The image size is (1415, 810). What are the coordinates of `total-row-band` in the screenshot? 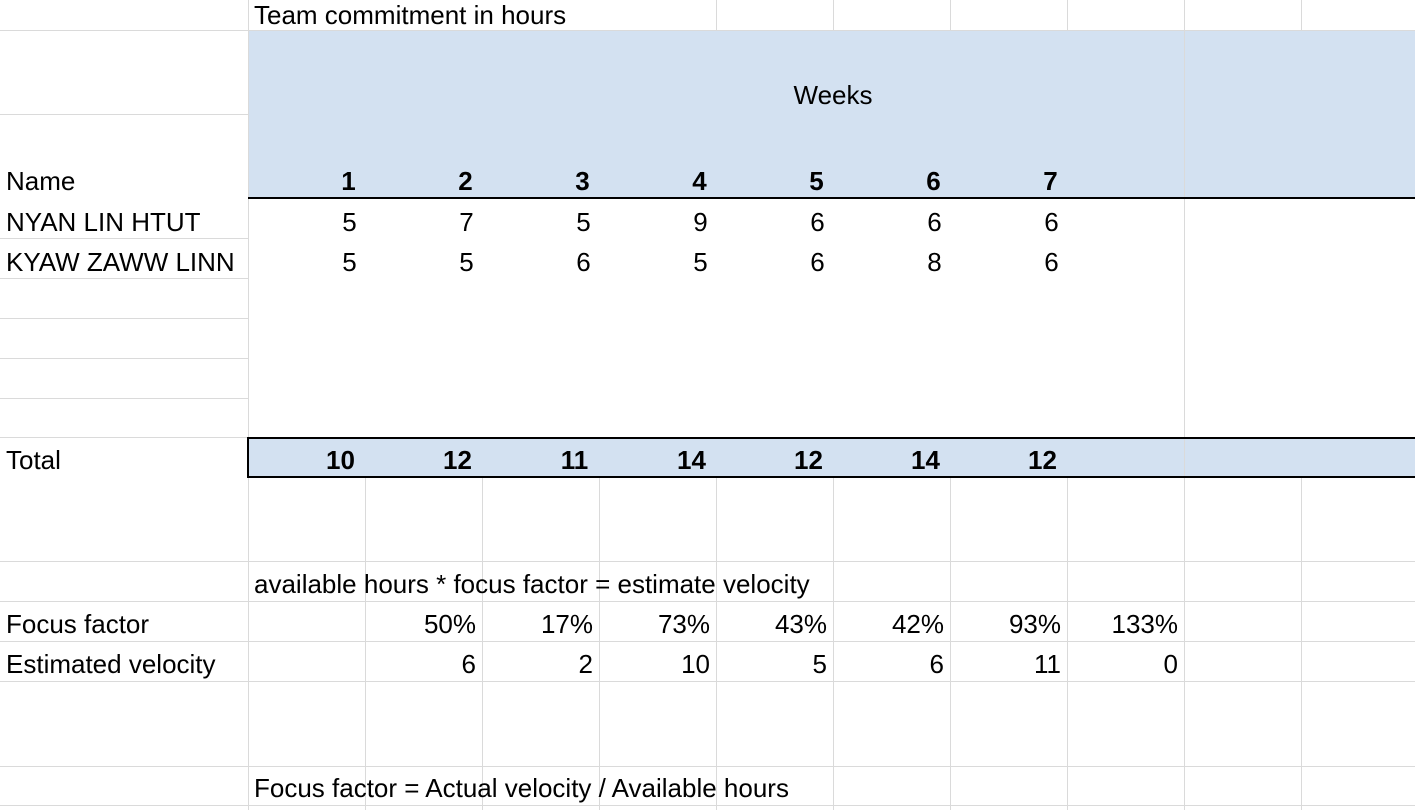 It's located at (831, 457).